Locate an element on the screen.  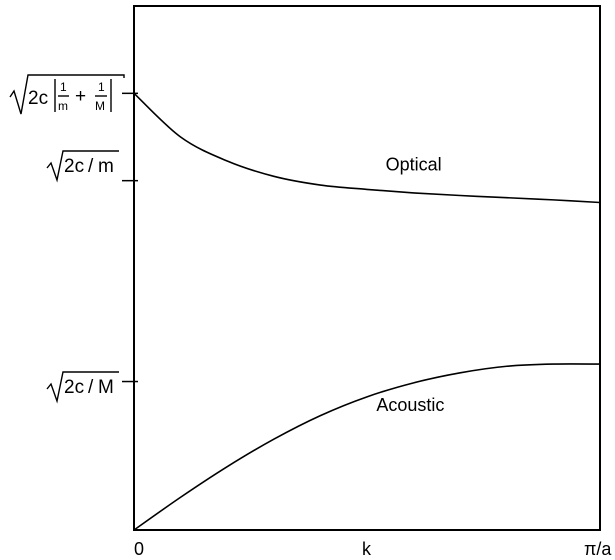
y-tick-frac-b-num: 1 is located at coordinates (101, 87).